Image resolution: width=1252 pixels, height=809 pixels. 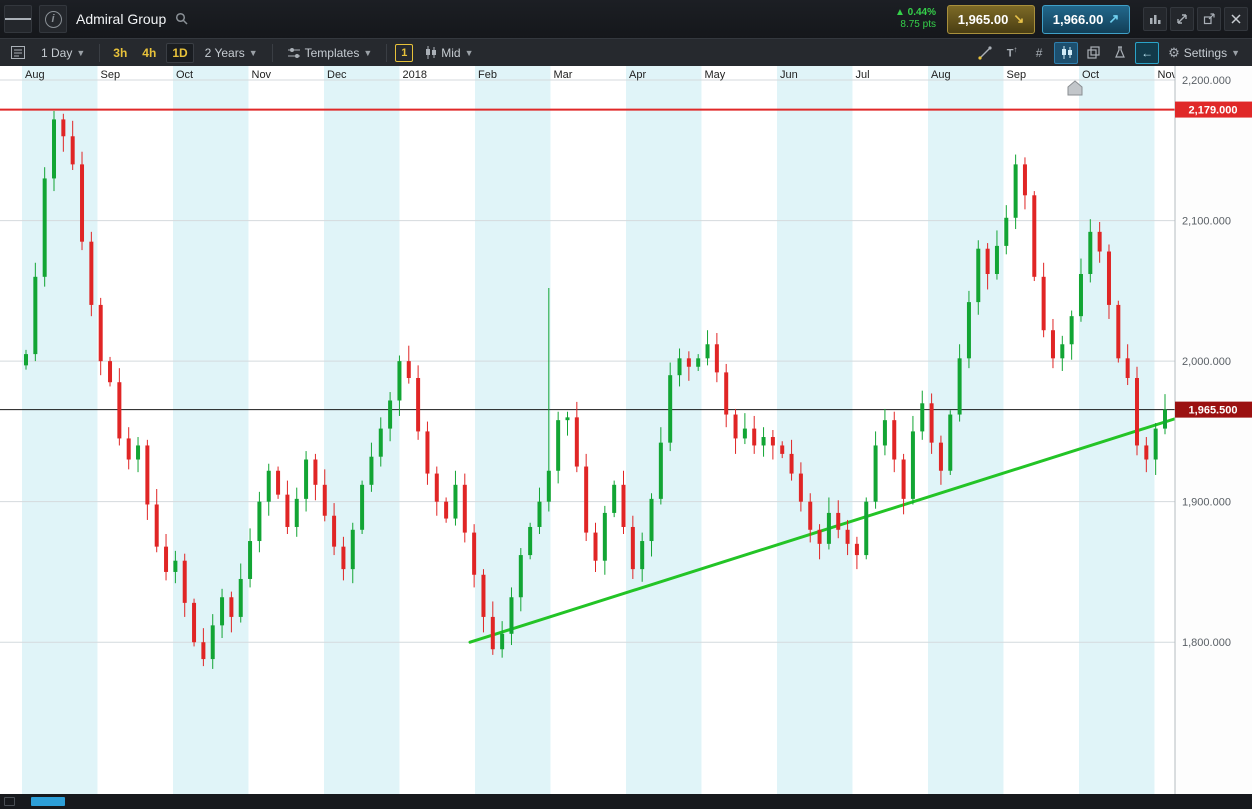 I want to click on close-button, so click(x=1236, y=19).